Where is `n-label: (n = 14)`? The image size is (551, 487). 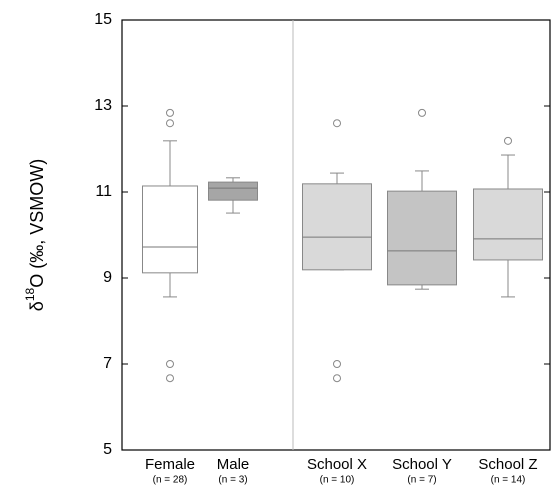
n-label: (n = 14) is located at coordinates (508, 480).